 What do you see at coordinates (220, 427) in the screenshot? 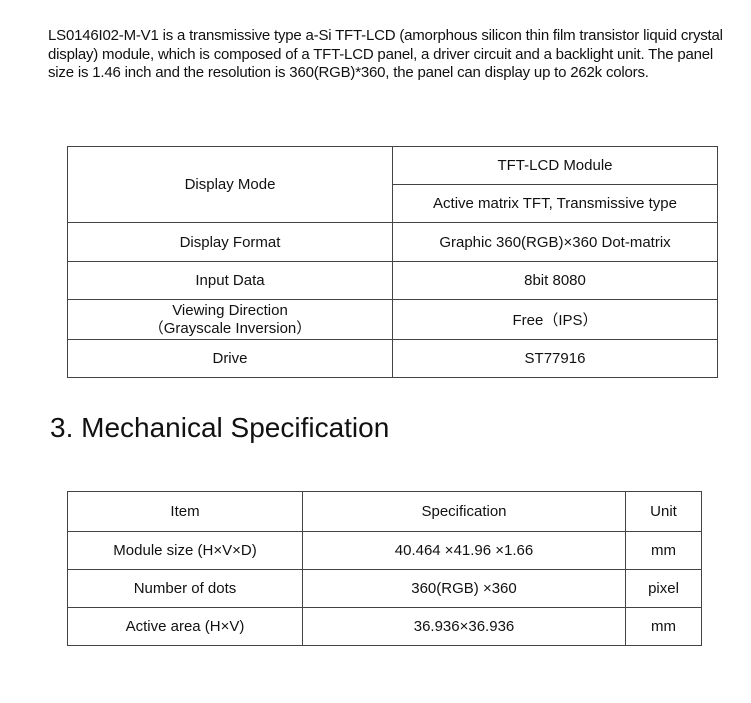
I see `section-heading: 3. Mechanical Specification` at bounding box center [220, 427].